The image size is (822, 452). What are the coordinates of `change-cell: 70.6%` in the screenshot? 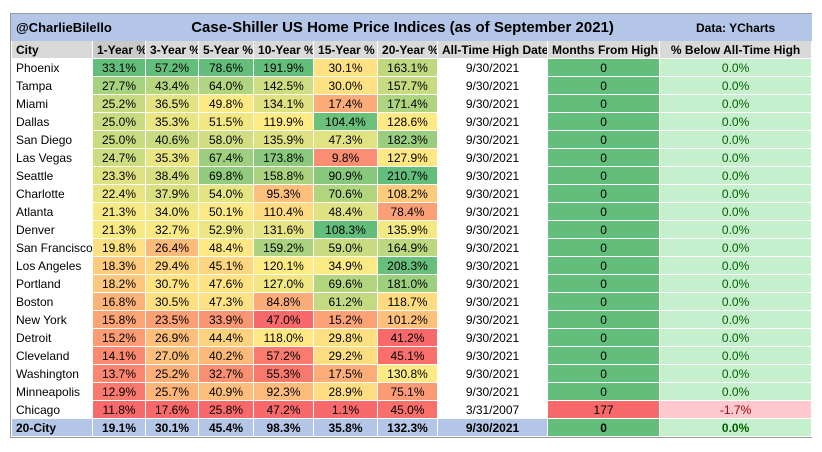 It's located at (346, 193).